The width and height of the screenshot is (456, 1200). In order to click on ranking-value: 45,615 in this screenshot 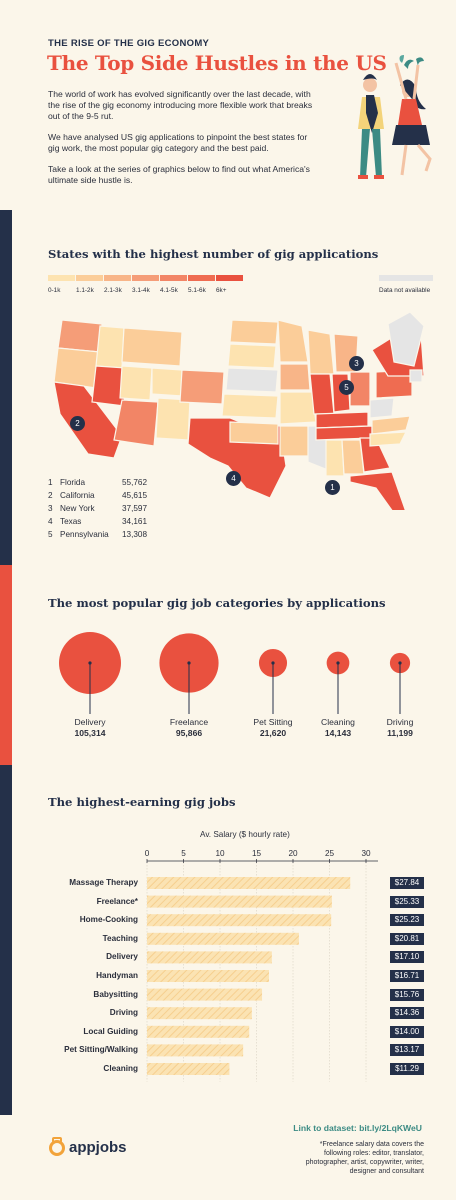, I will do `click(135, 495)`.